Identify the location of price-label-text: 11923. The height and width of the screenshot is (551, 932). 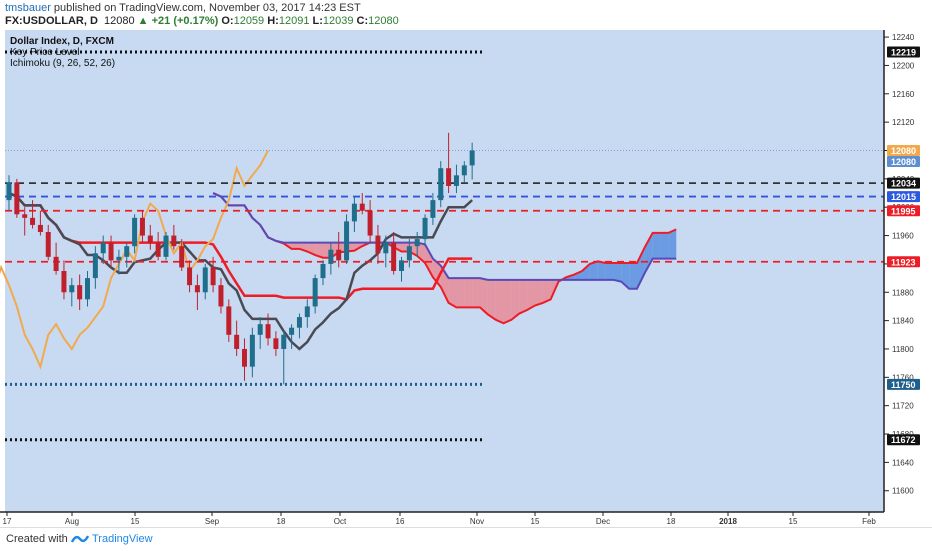
(903, 262).